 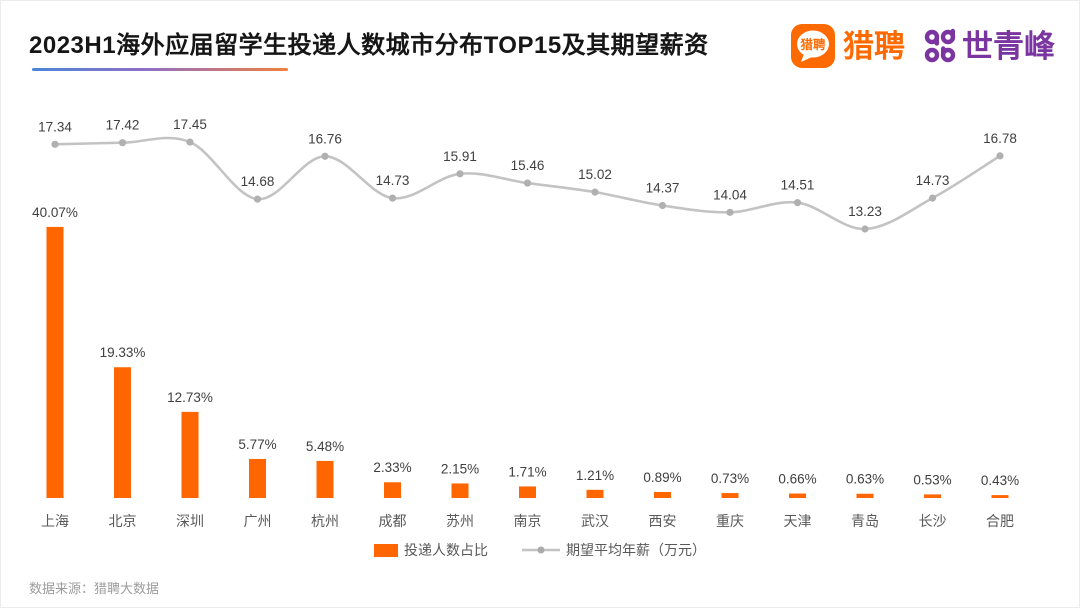 What do you see at coordinates (190, 142) in the screenshot?
I see `line-point-深圳` at bounding box center [190, 142].